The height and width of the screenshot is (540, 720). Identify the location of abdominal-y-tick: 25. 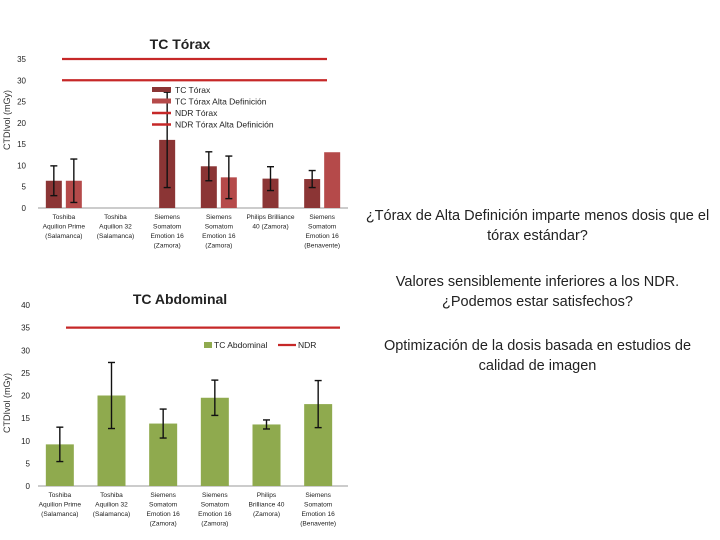
(25, 373).